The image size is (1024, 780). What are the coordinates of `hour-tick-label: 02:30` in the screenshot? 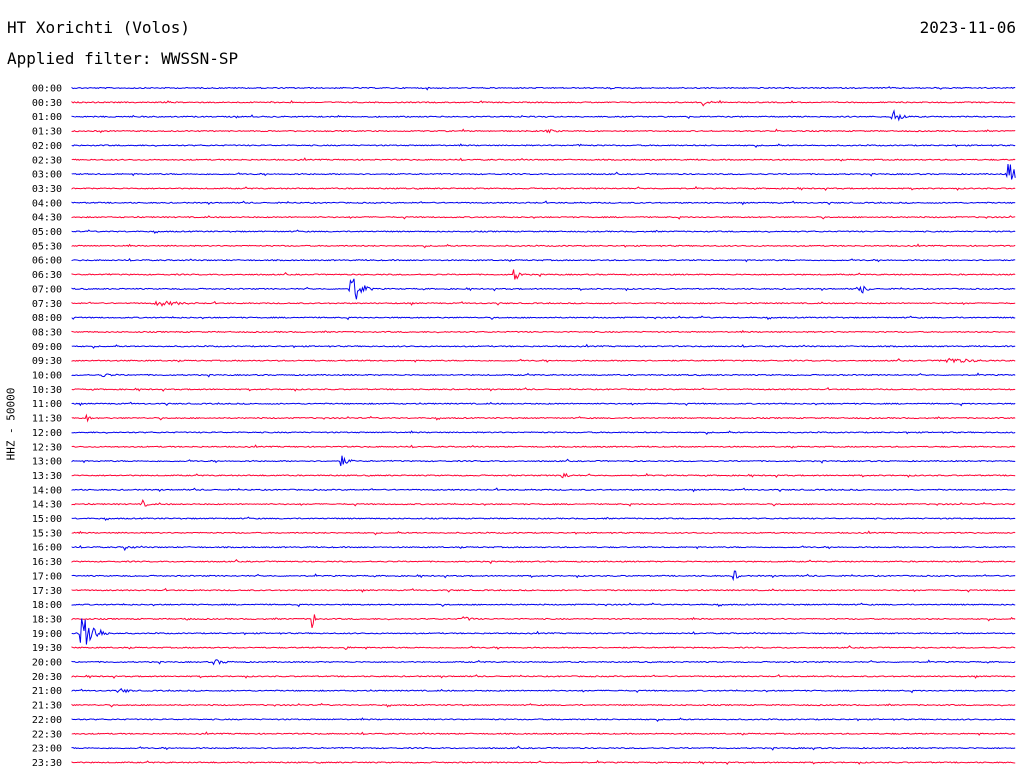 It's located at (47, 160).